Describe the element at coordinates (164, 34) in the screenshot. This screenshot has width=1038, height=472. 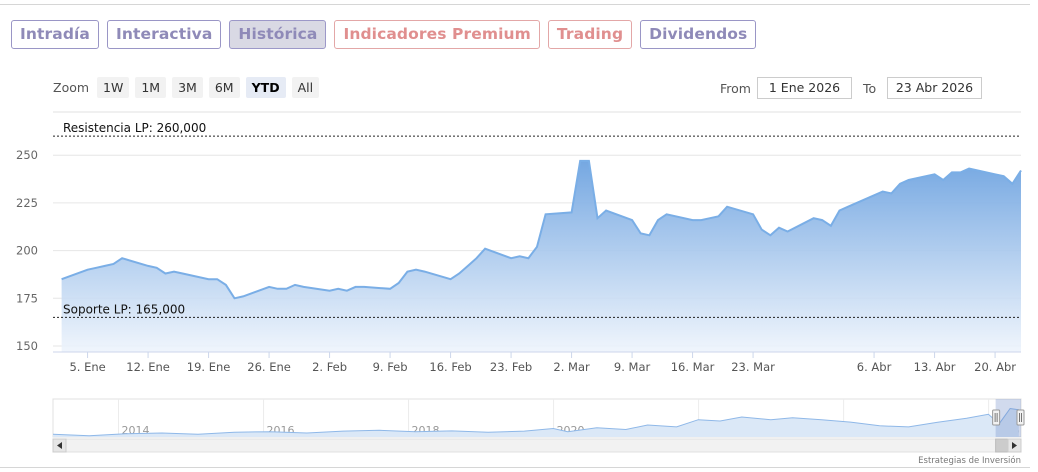
I see `tab-interactiva: Interactiva` at that location.